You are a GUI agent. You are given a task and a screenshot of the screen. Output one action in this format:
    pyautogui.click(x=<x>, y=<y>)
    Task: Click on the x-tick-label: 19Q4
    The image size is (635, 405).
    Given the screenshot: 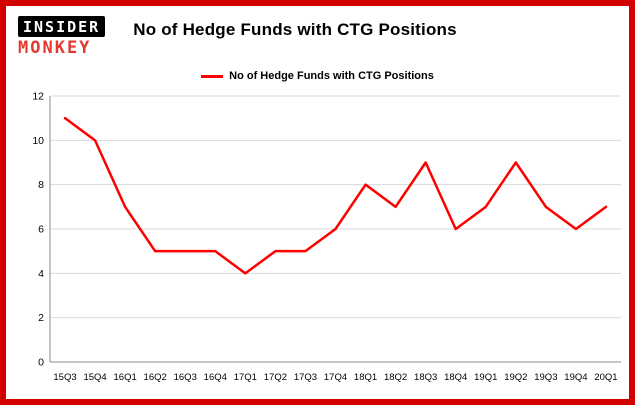 What is the action you would take?
    pyautogui.click(x=575, y=377)
    